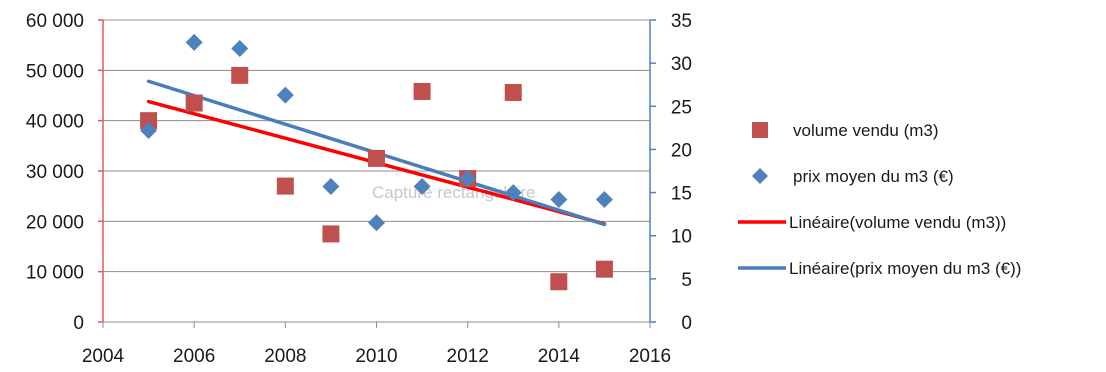  What do you see at coordinates (681, 107) in the screenshot?
I see `right-tick-label: 25` at bounding box center [681, 107].